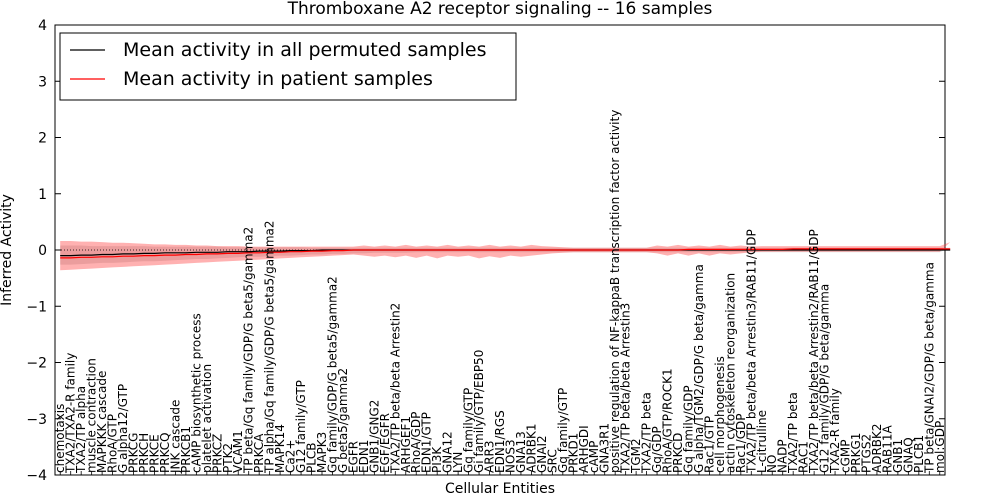  Describe the element at coordinates (304, 50) in the screenshot. I see `legend-label-permuted: Mean activity in all permuted samples` at that location.